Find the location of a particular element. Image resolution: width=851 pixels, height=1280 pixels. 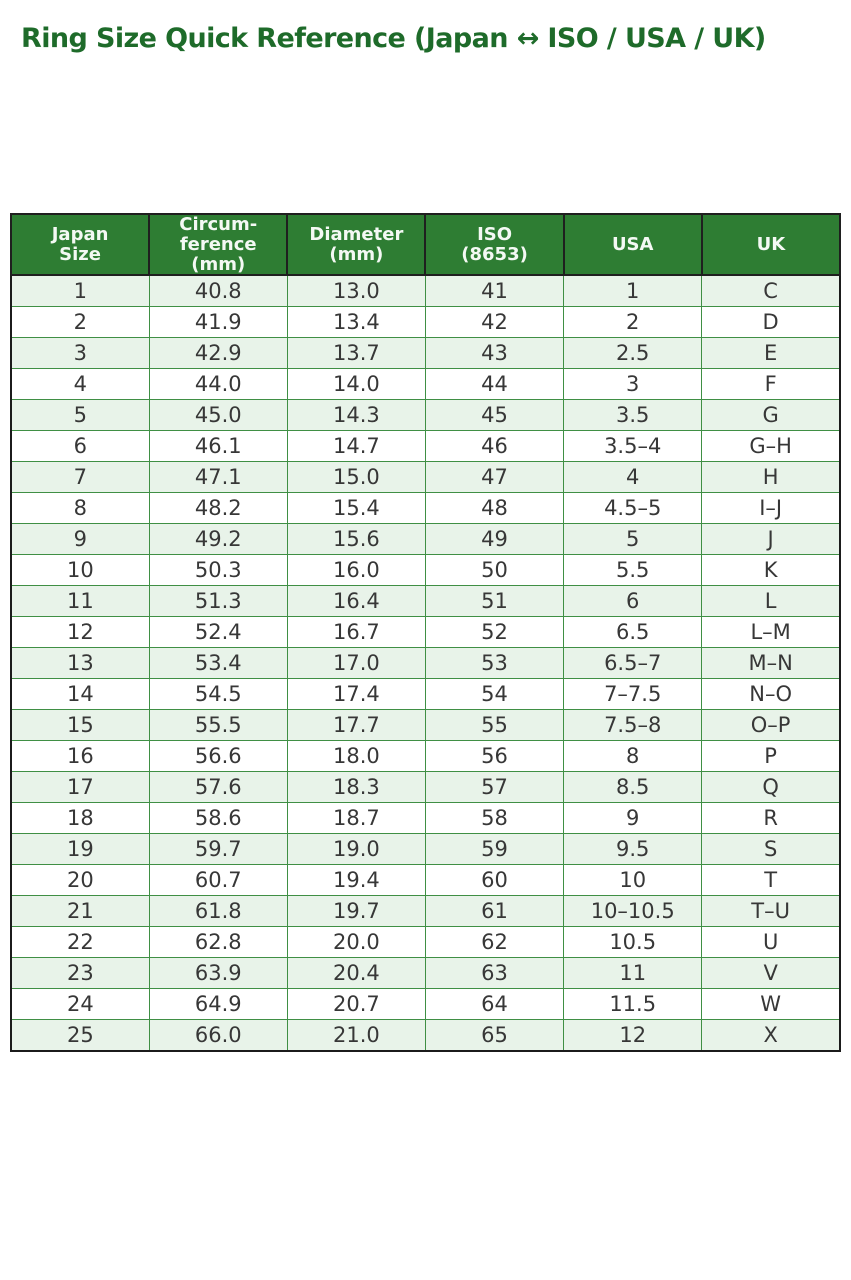

cell-usa: 4 is located at coordinates (633, 477).